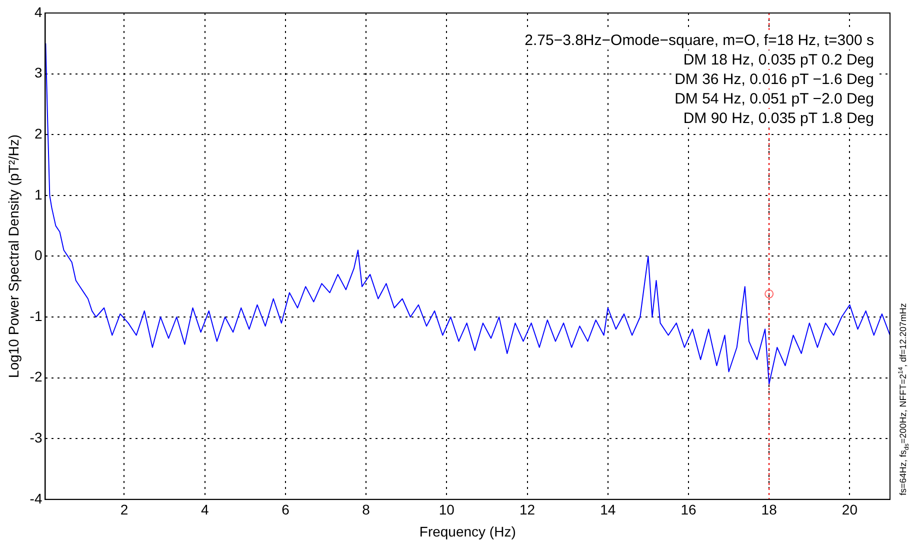 The image size is (910, 543). I want to click on annotation: 2.75−3.8Hz−Omode−square, m=O, f=18 Hz, t=300 s, so click(699, 40).